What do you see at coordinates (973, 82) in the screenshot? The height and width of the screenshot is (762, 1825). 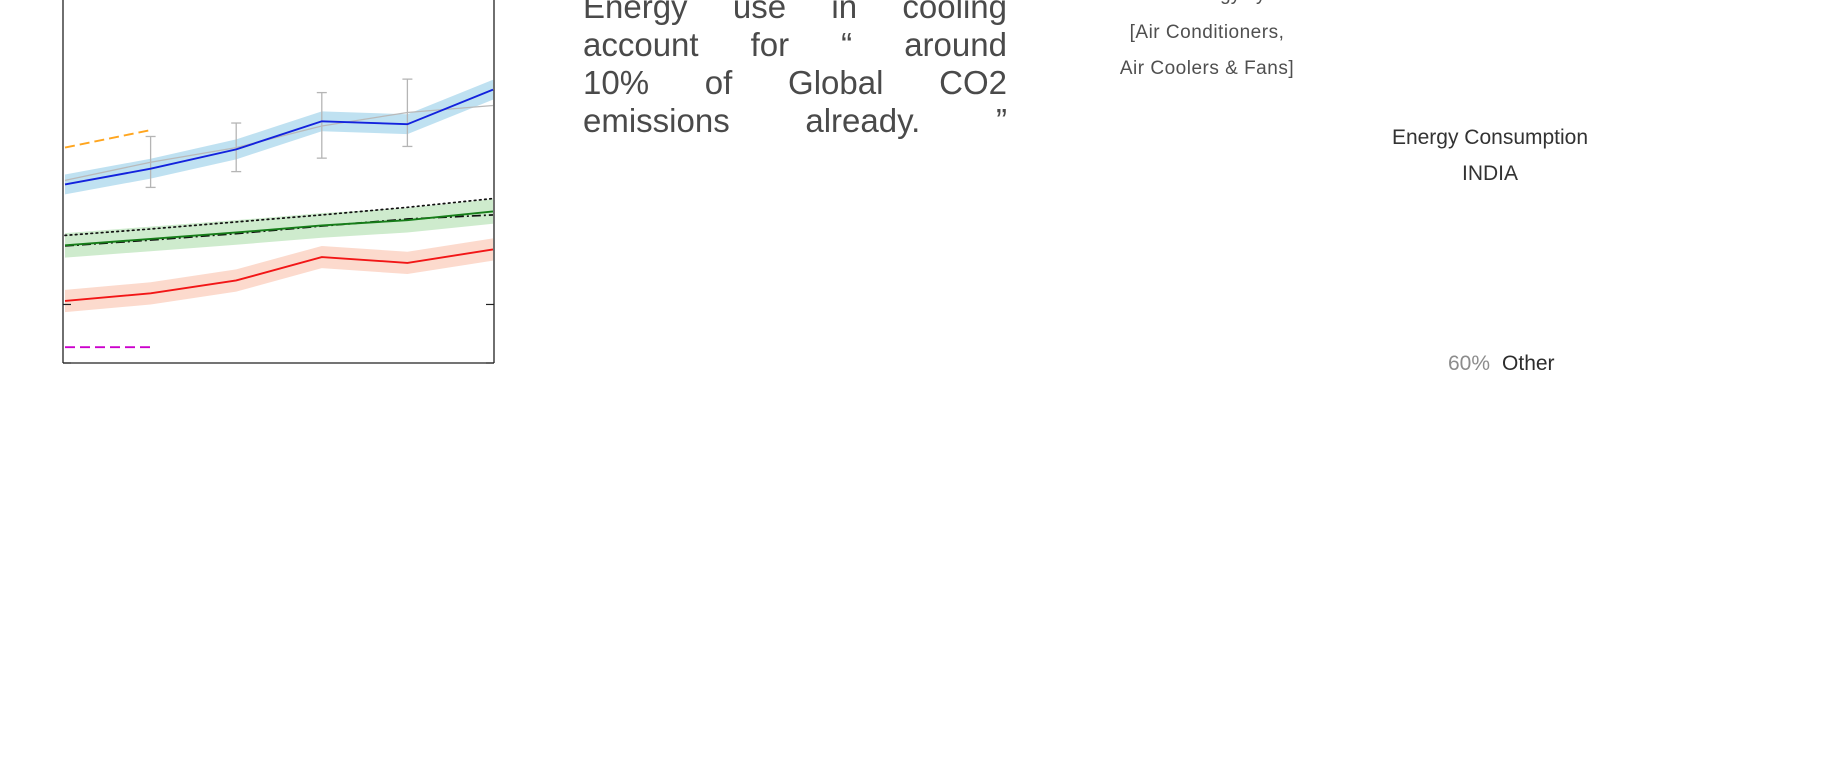 I see `quote-word: CO2` at bounding box center [973, 82].